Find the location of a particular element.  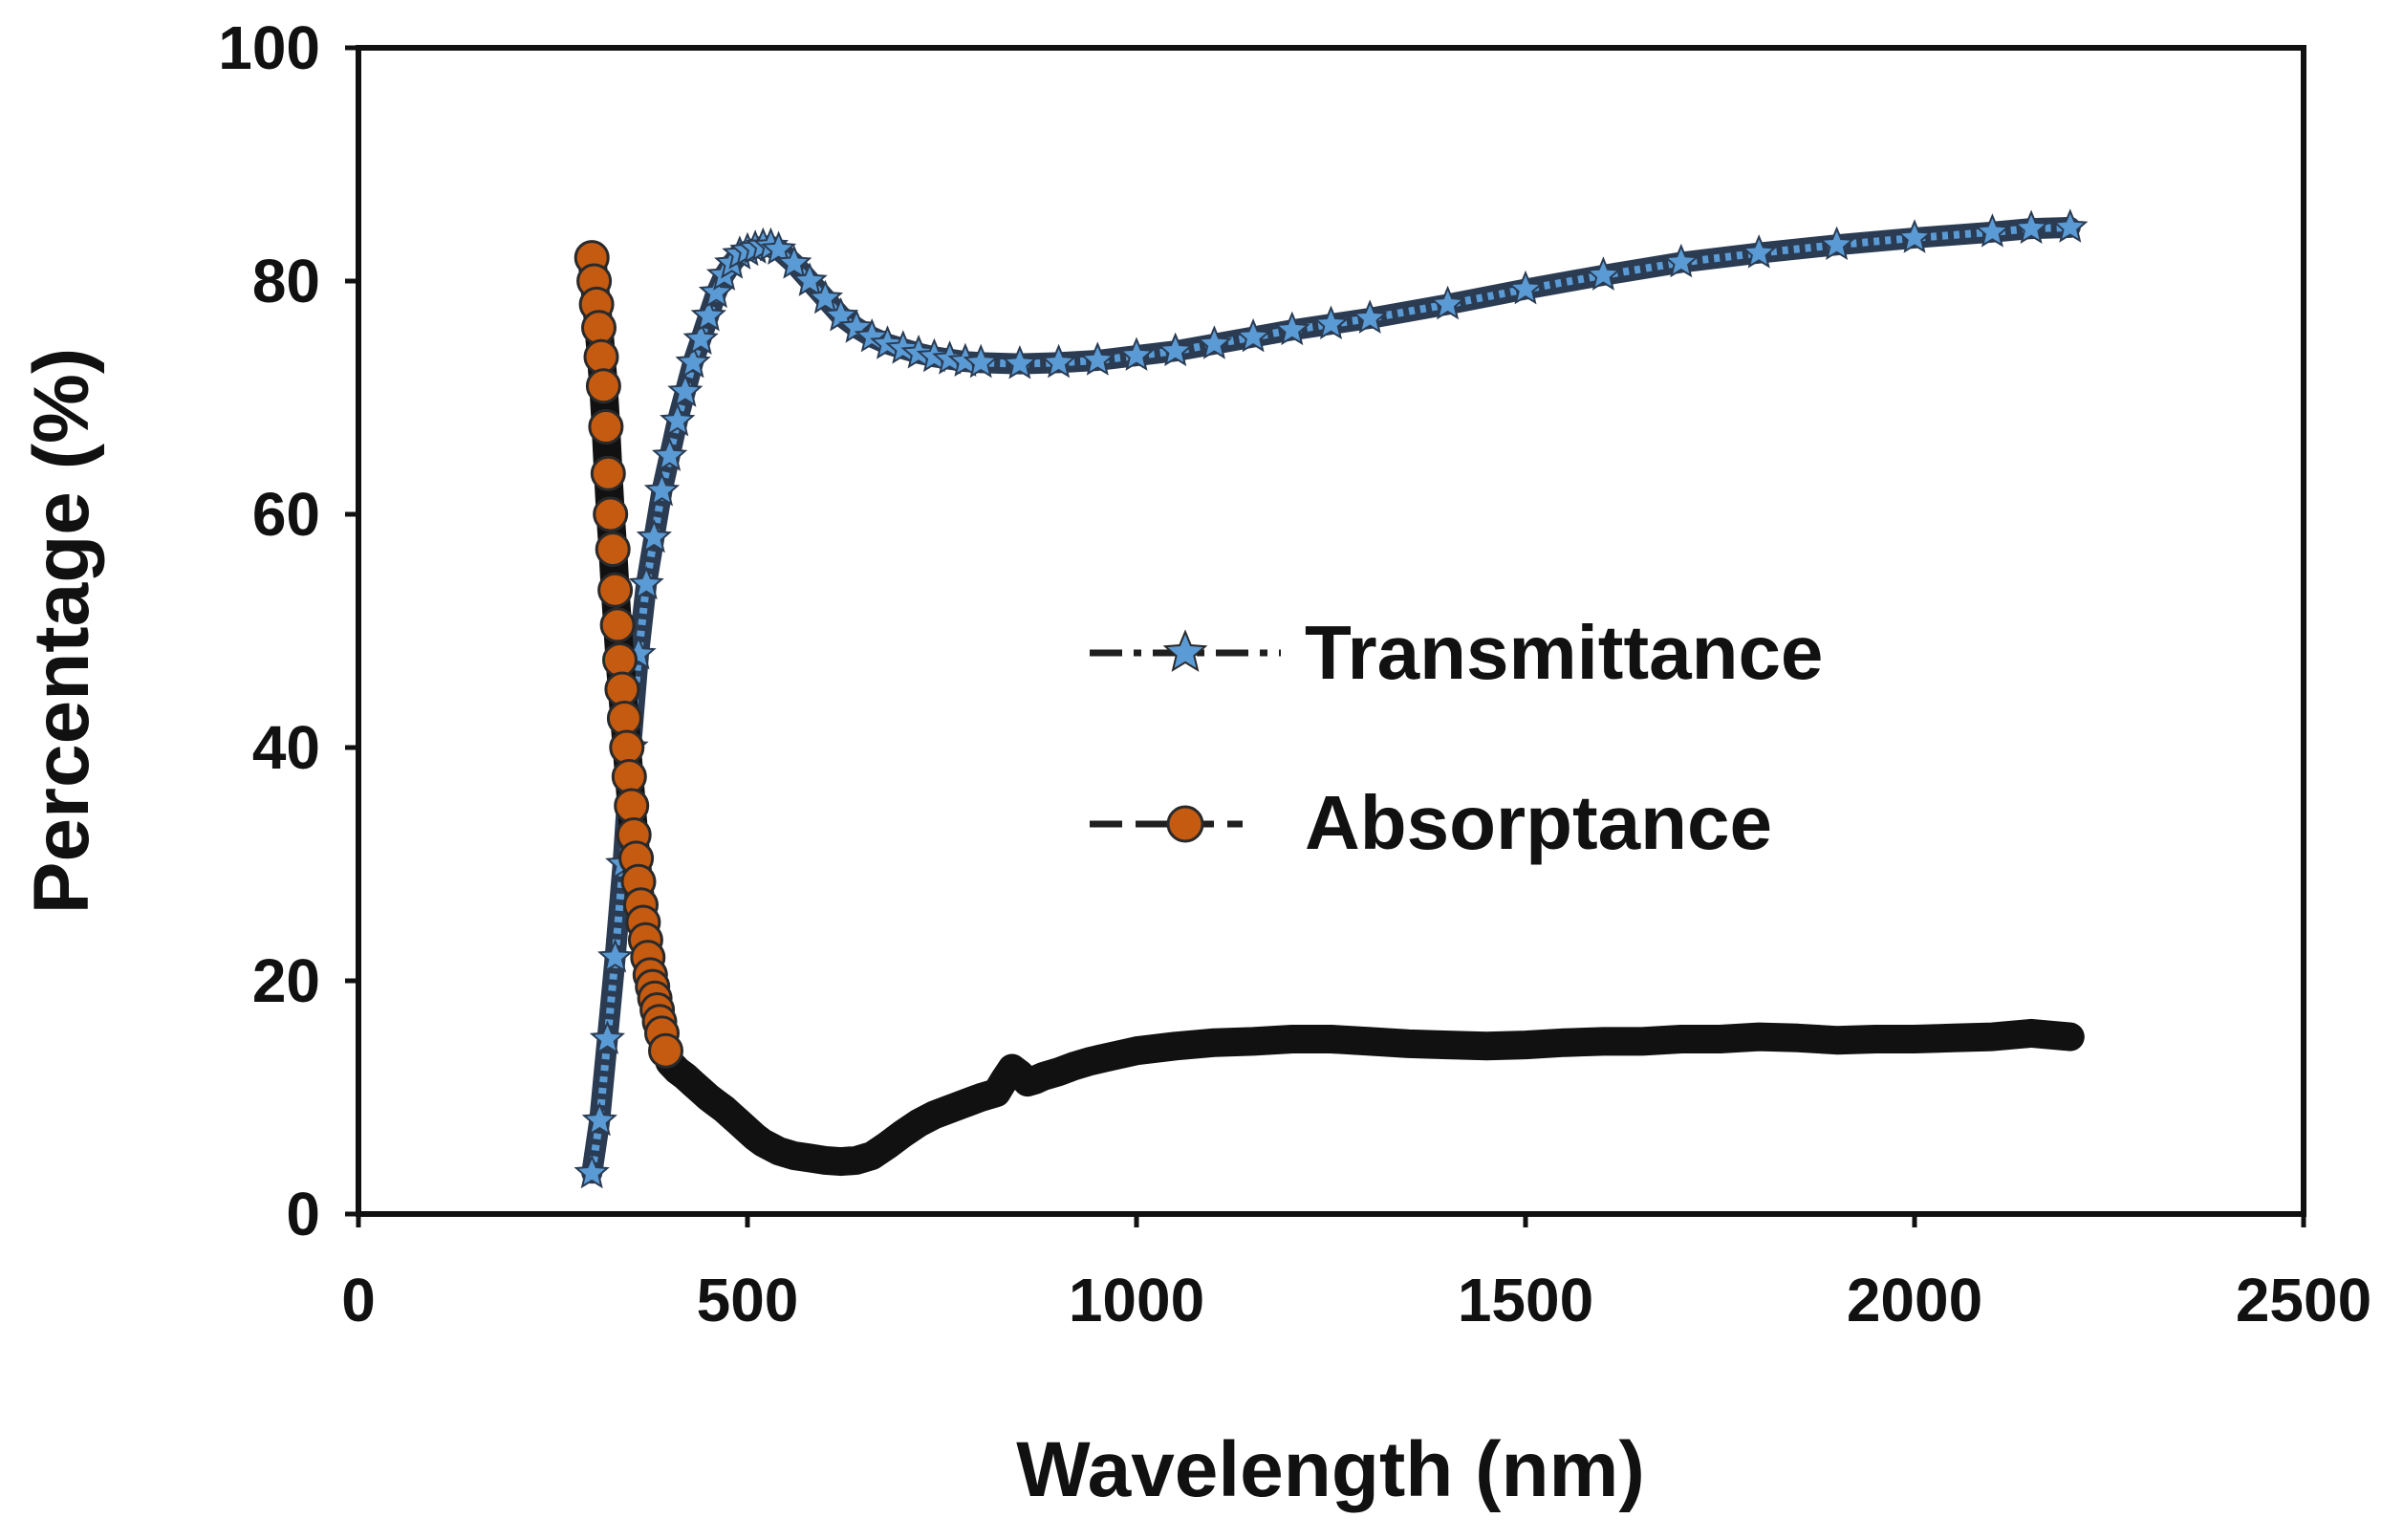

x-tick-label: 0 is located at coordinates (358, 1300).